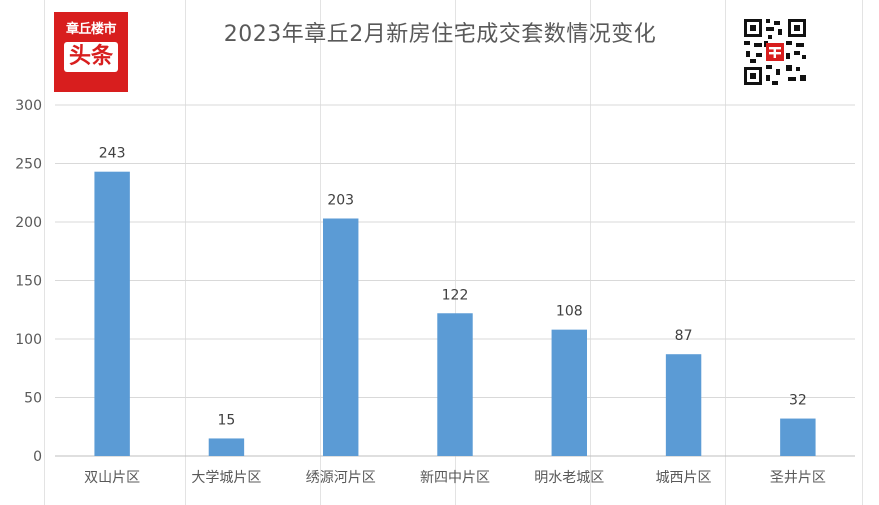  What do you see at coordinates (112, 478) in the screenshot?
I see `x-tick-label: 双山片区` at bounding box center [112, 478].